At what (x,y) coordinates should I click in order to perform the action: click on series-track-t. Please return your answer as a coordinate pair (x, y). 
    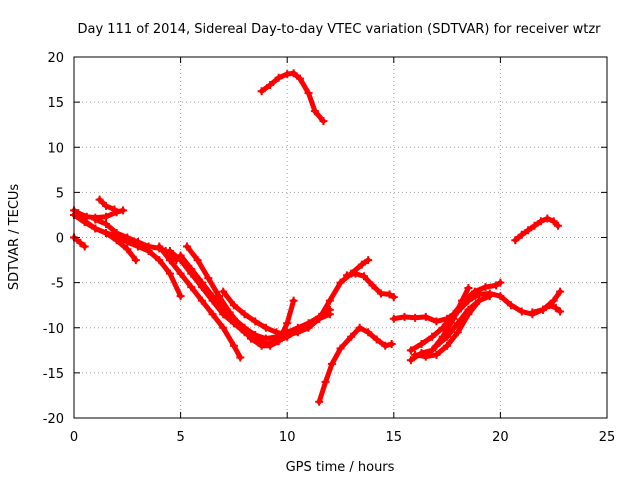
    Looking at the image, I should click on (536, 229).